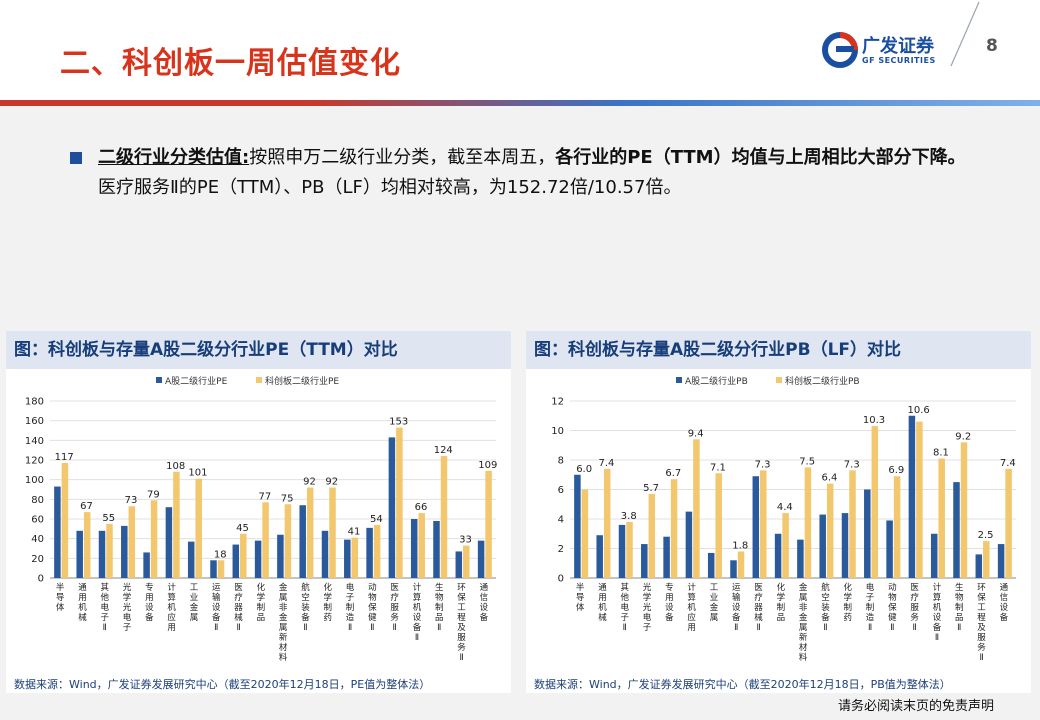 This screenshot has width=1040, height=720. What do you see at coordinates (305, 607) in the screenshot?
I see `x-tick-label: 航空装备 Ⅱ` at bounding box center [305, 607].